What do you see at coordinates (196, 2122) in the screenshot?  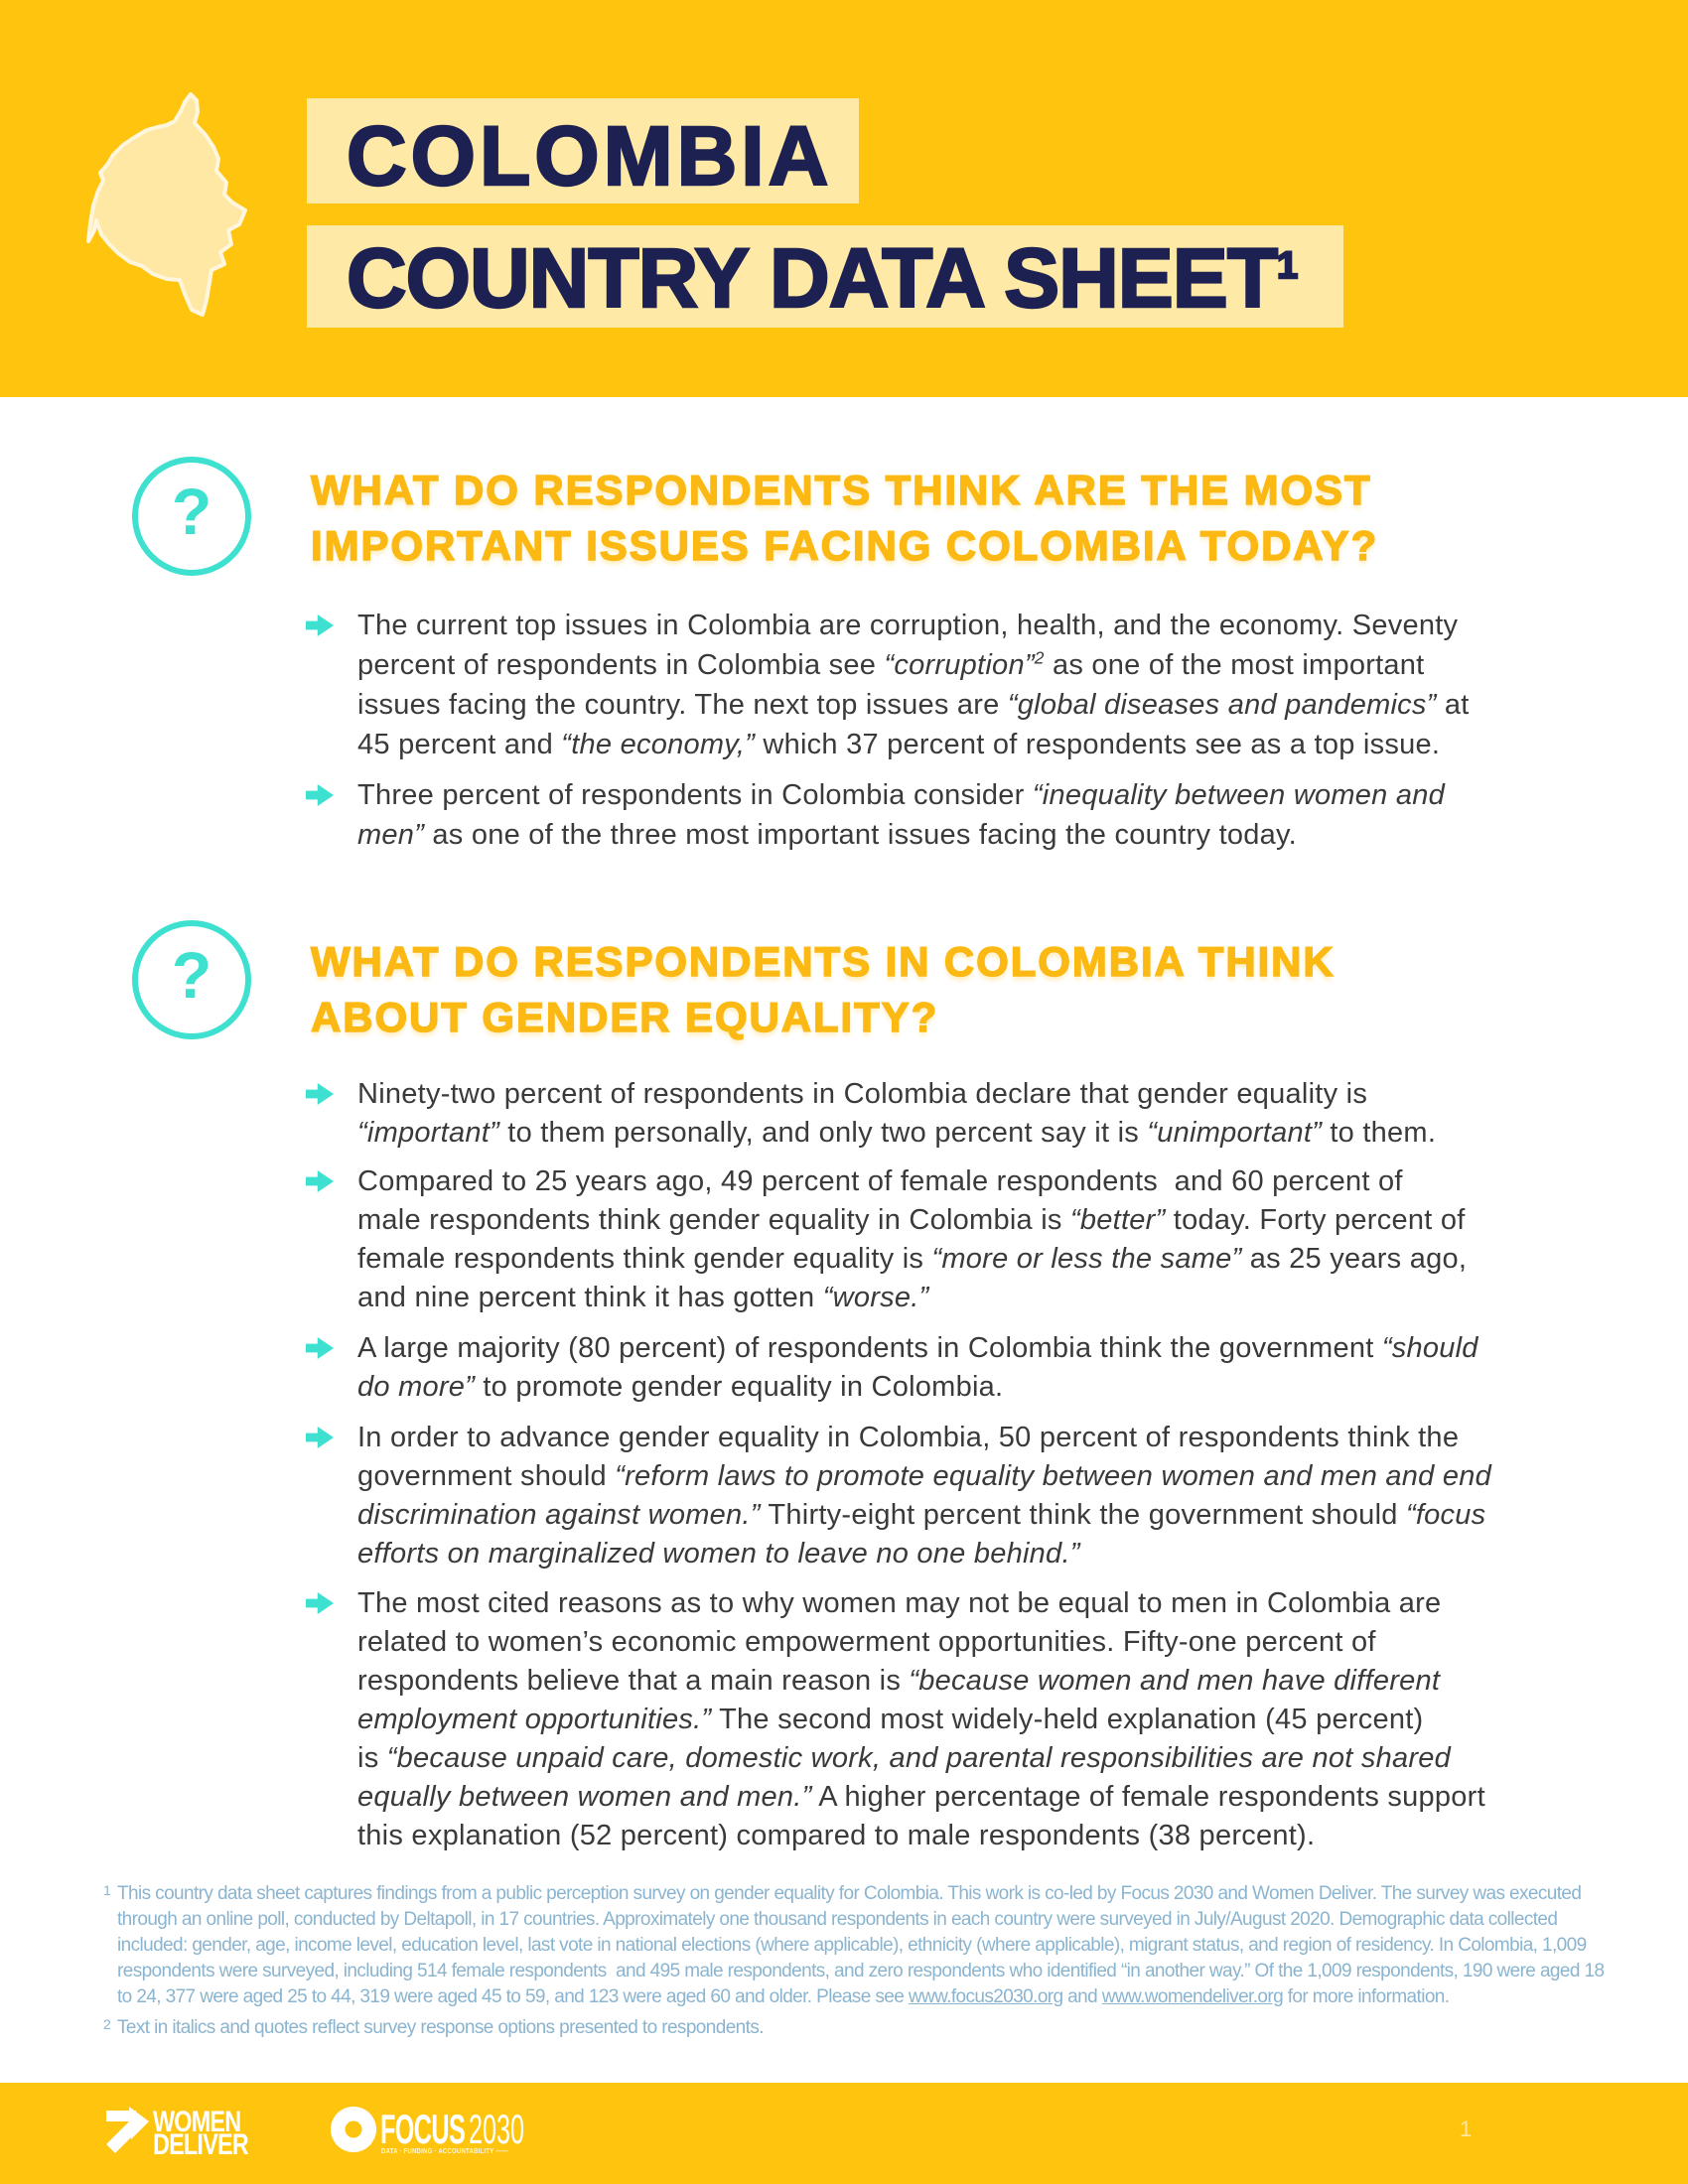 I see `svg-text: WOMEN` at bounding box center [196, 2122].